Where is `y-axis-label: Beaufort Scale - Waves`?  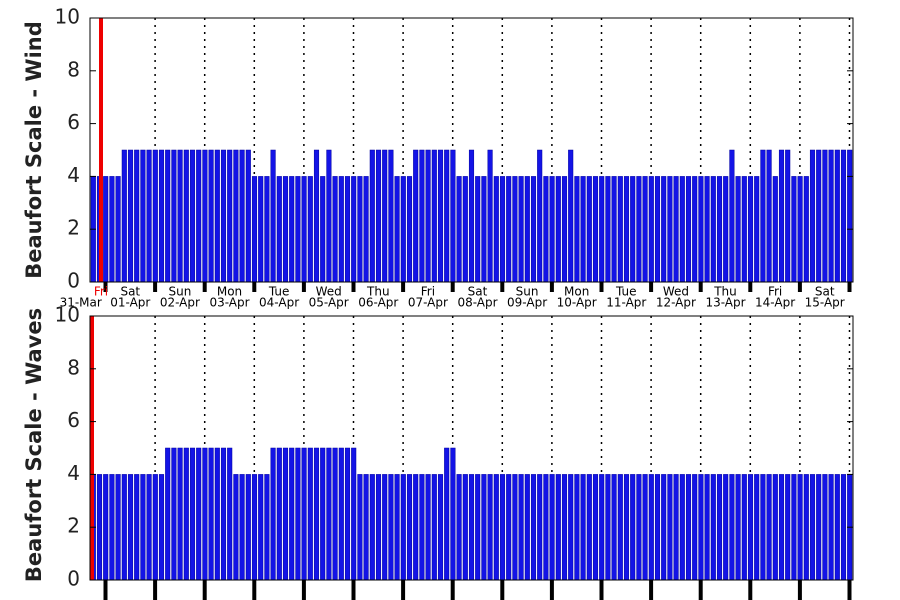
y-axis-label: Beaufort Scale - Waves is located at coordinates (34, 445).